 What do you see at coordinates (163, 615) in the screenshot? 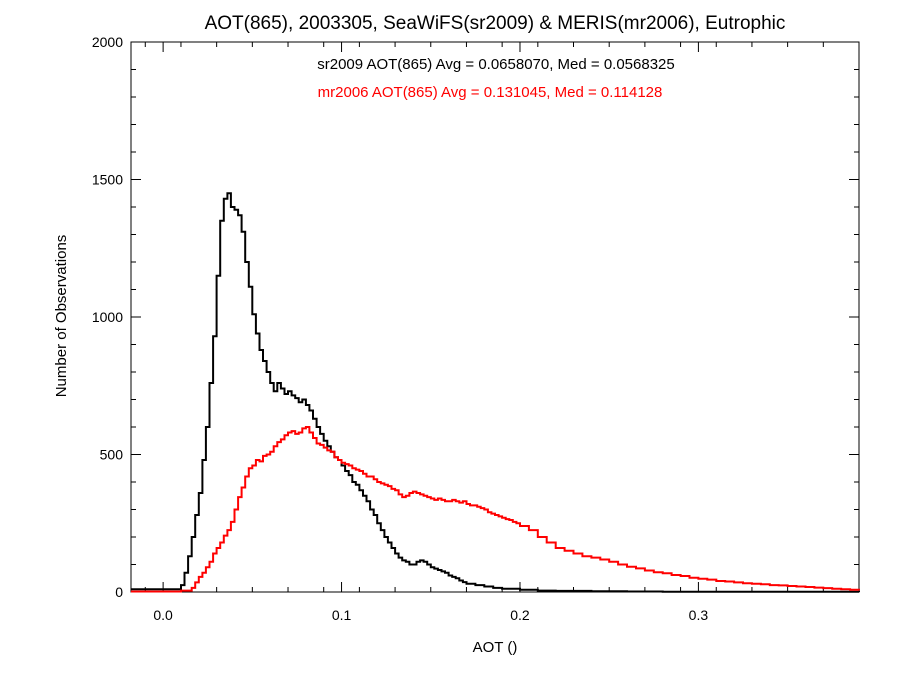
I see `x-tick-label: 0.0` at bounding box center [163, 615].